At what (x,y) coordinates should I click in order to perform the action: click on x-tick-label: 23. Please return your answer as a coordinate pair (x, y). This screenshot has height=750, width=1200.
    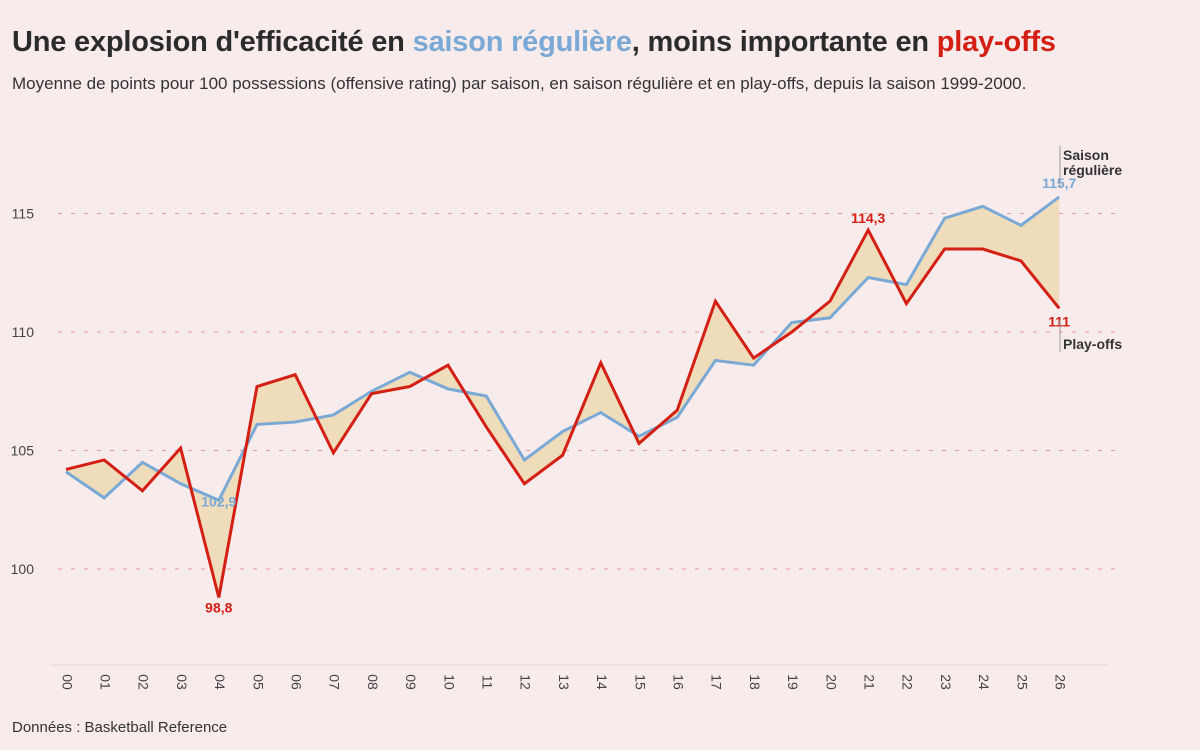
    Looking at the image, I should click on (946, 682).